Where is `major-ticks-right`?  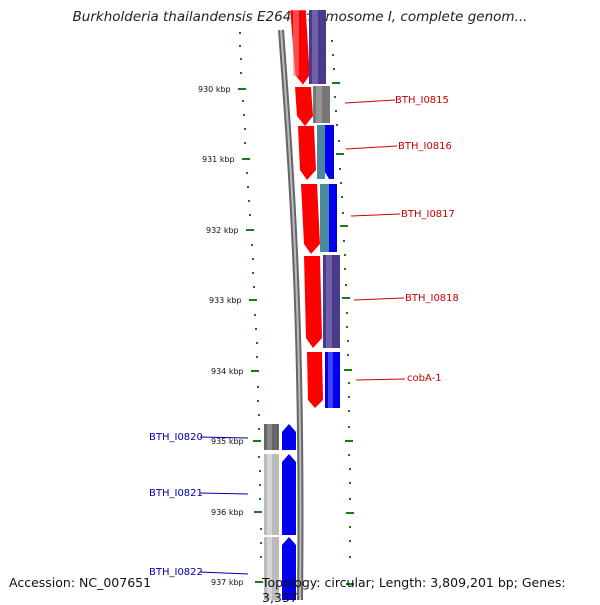 major-ticks-right is located at coordinates (343, 333).